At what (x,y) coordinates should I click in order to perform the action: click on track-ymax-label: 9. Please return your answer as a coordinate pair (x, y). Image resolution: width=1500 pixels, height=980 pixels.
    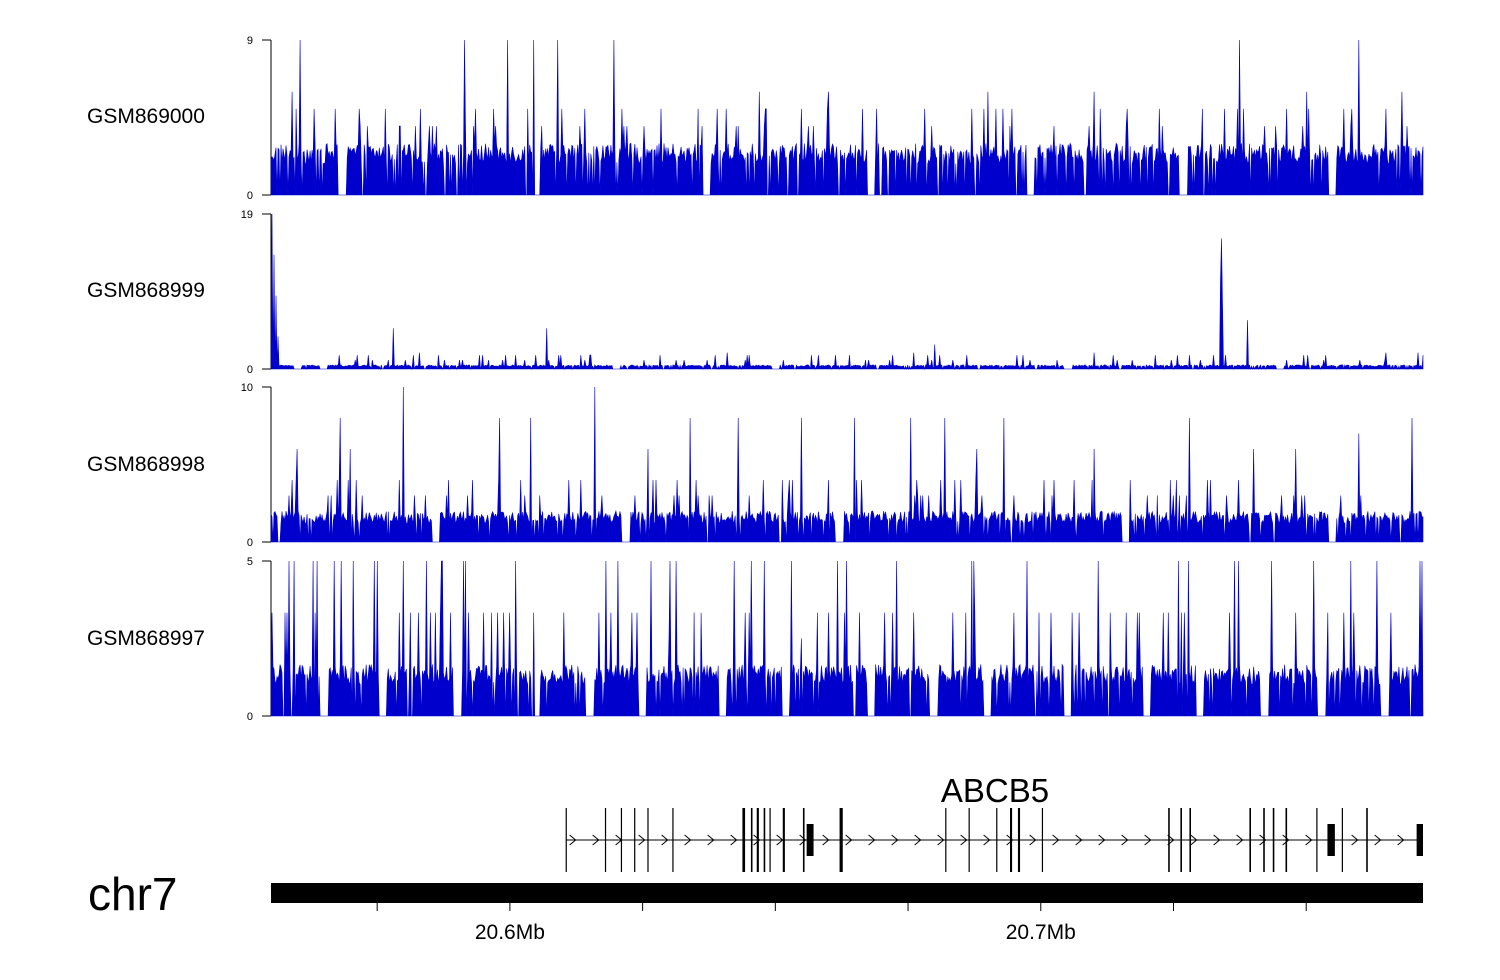
    Looking at the image, I should click on (250, 41).